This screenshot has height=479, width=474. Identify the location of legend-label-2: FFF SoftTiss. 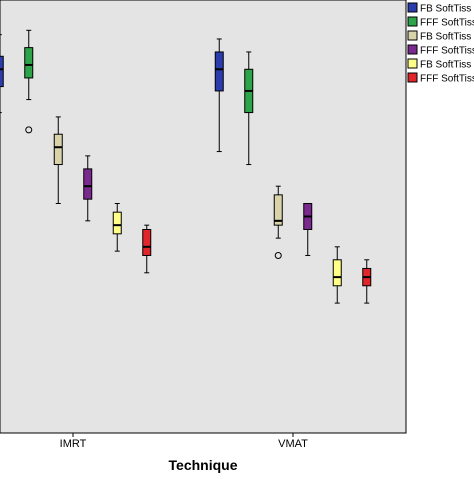
(447, 23).